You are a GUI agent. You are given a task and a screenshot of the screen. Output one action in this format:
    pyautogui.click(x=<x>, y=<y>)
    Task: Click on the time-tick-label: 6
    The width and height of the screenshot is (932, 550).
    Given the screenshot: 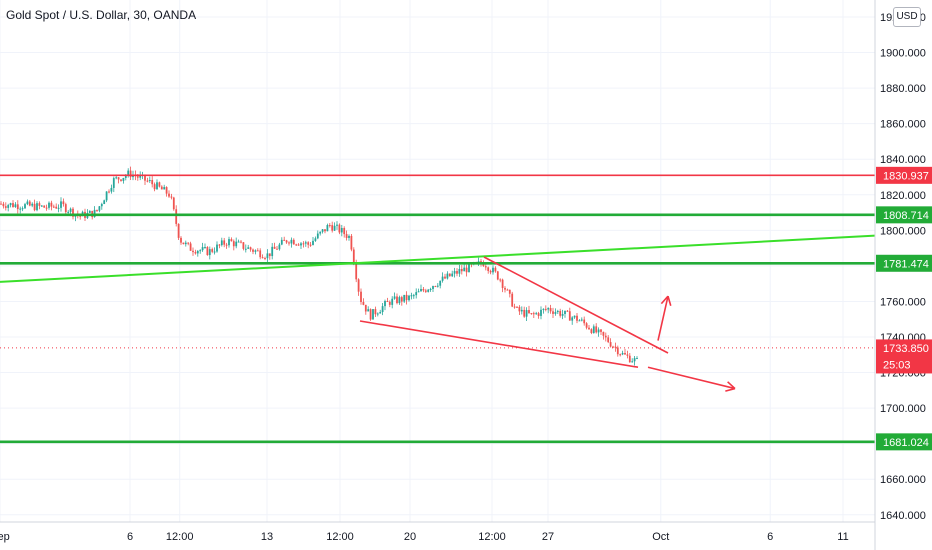 What is the action you would take?
    pyautogui.click(x=130, y=537)
    